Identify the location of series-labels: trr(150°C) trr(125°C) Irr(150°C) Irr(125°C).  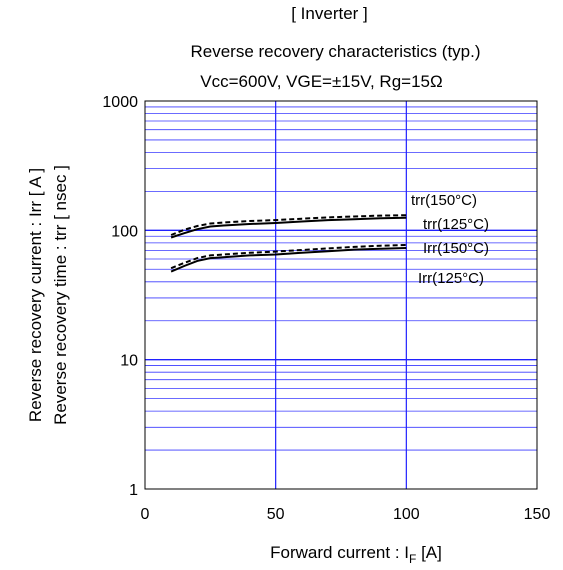
(450, 239).